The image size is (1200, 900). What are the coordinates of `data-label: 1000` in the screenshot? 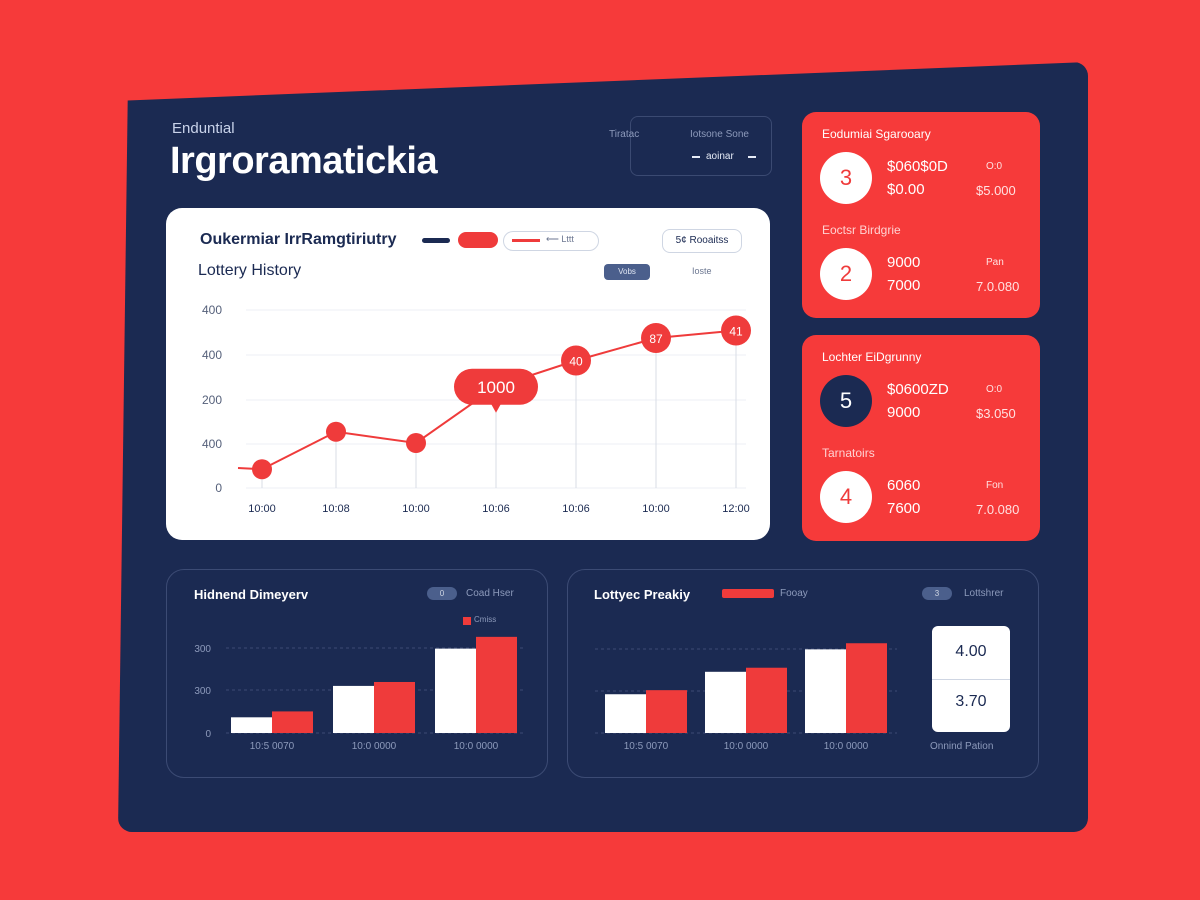 It's located at (496, 387).